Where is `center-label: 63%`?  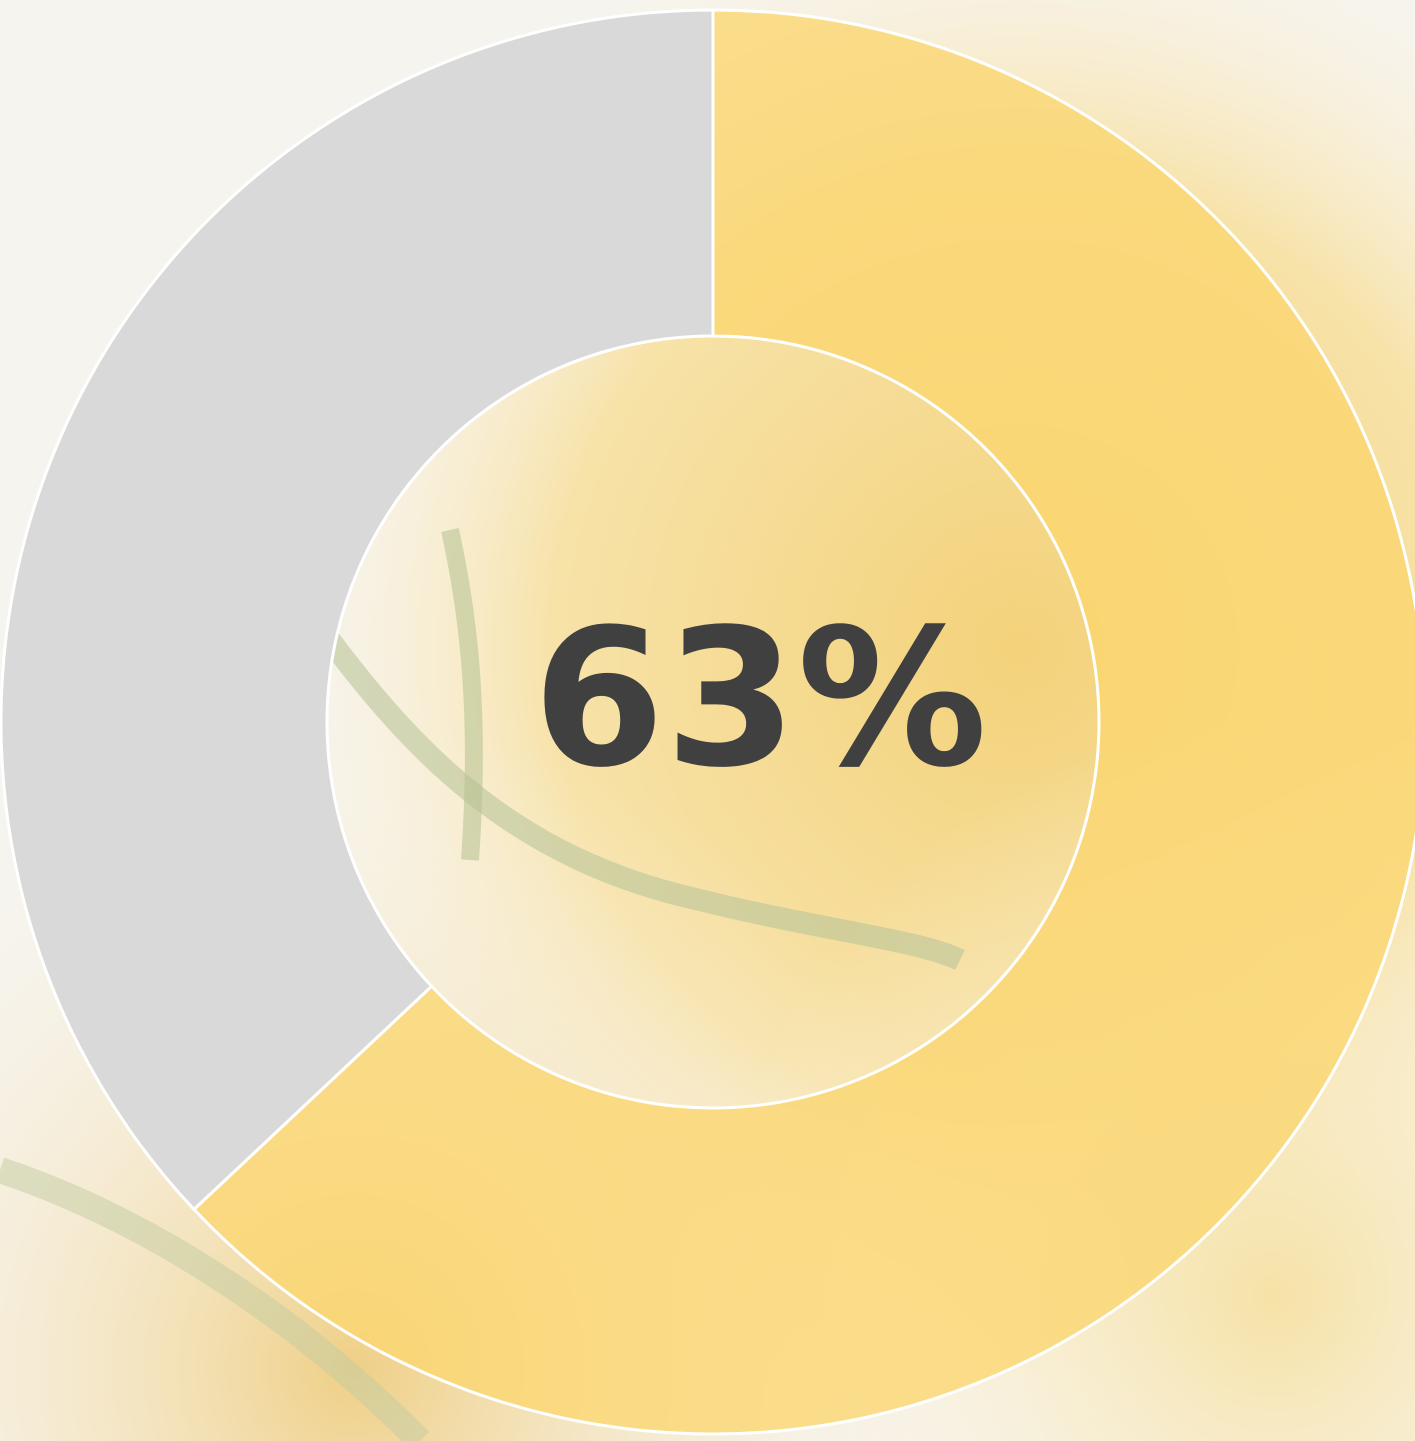 center-label: 63% is located at coordinates (760, 698).